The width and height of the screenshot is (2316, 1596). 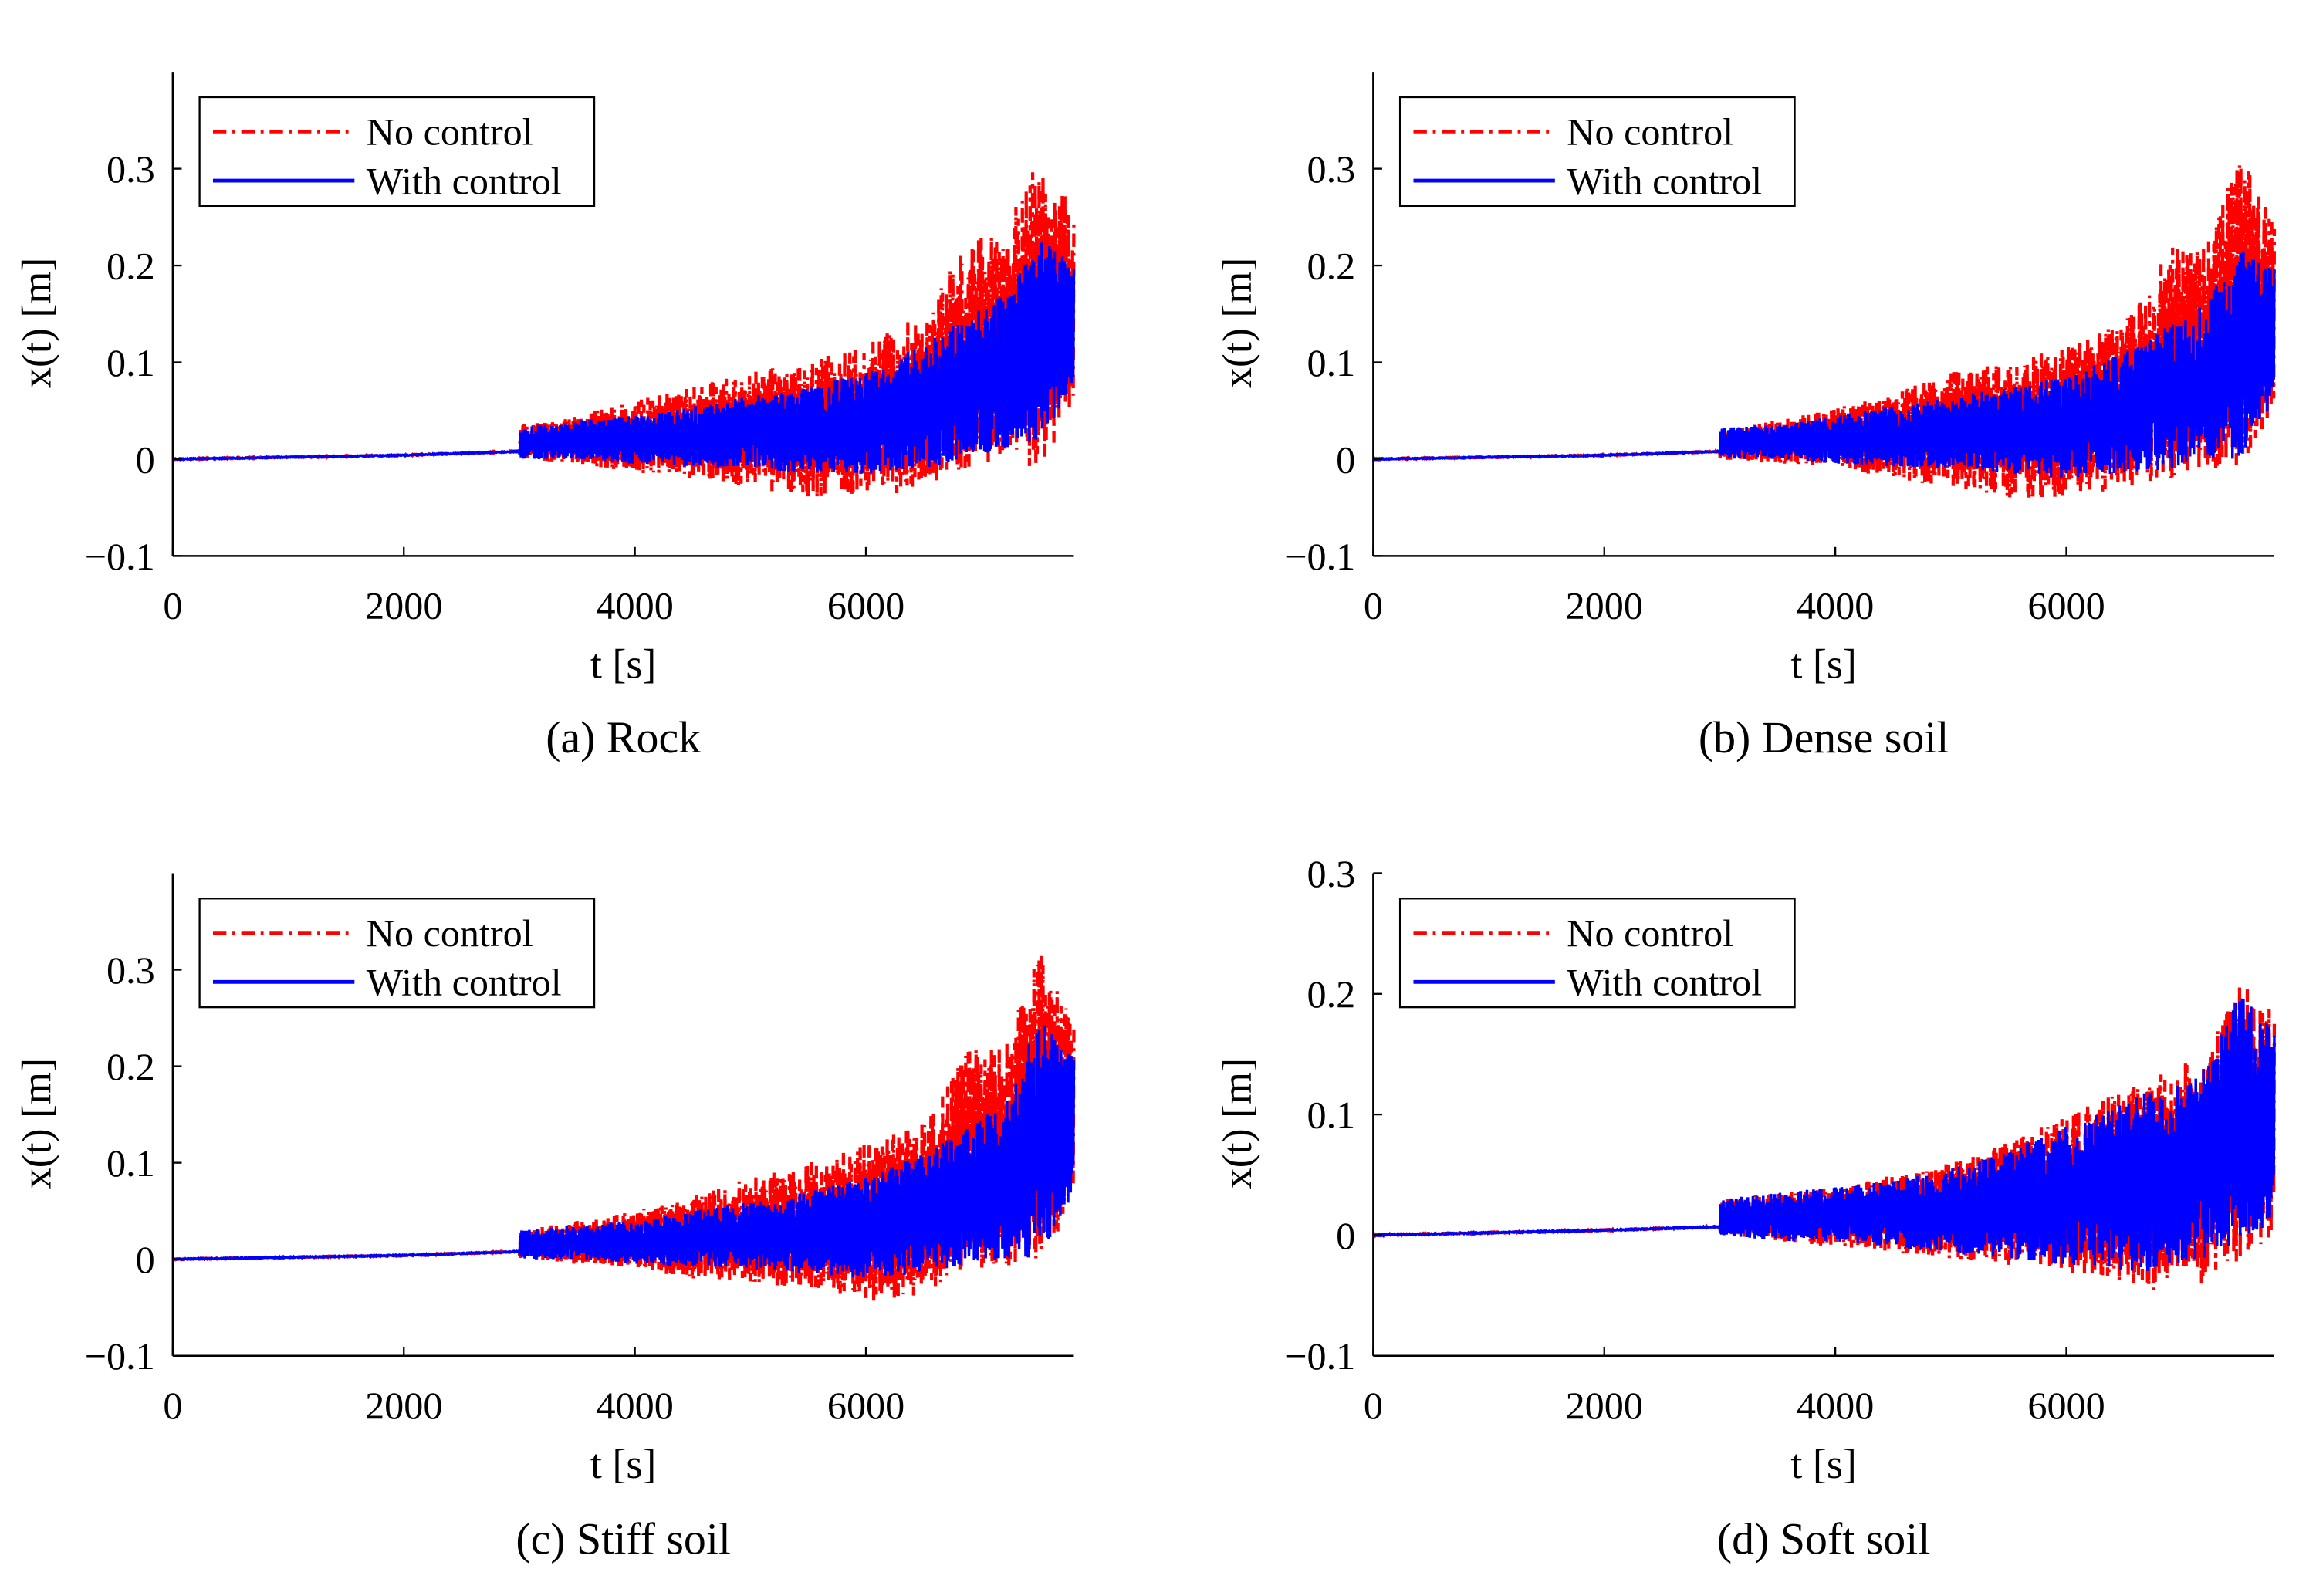 What do you see at coordinates (623, 737) in the screenshot?
I see `subfigure-caption: (a) Rock` at bounding box center [623, 737].